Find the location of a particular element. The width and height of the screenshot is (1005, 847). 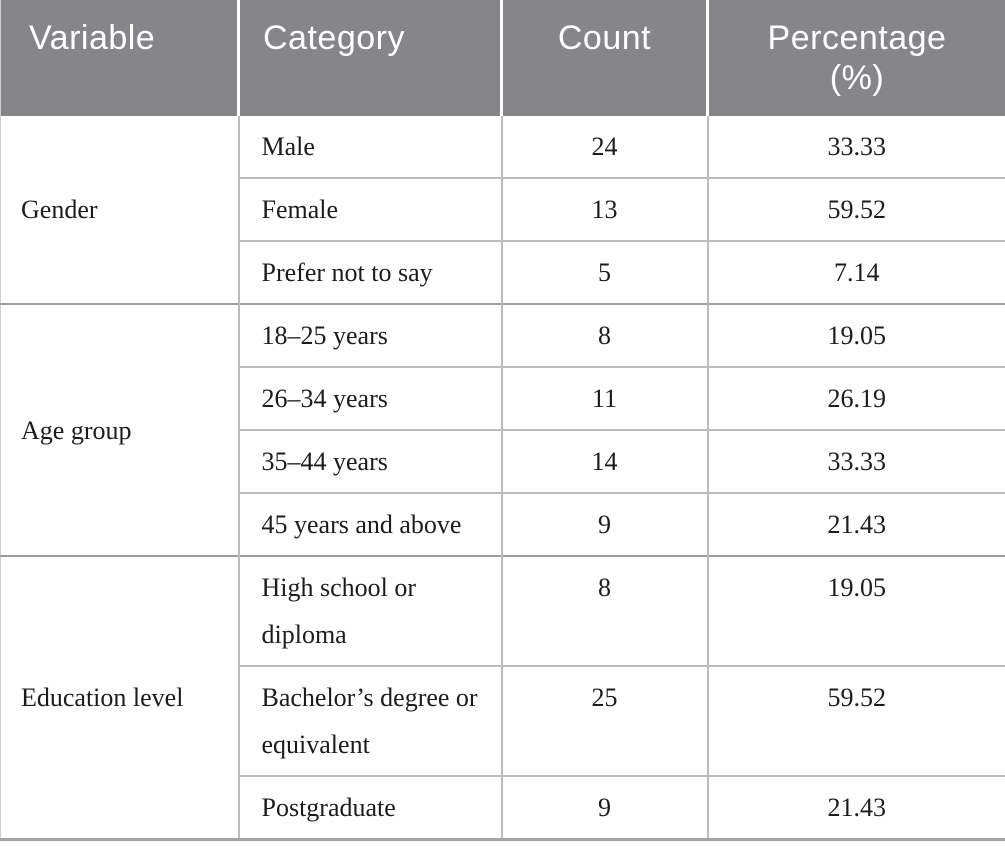

table-row: Bachelor’s degree or equivalent 25 59.52 is located at coordinates (503, 720).